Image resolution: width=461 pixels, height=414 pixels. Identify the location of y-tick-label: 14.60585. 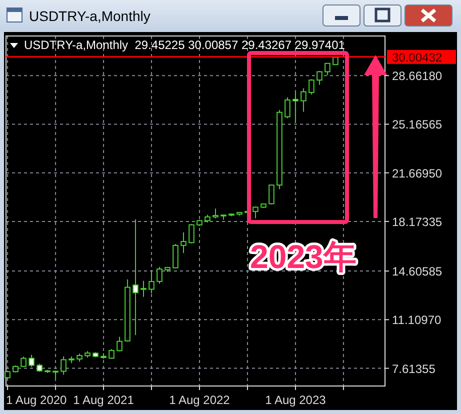
(417, 271).